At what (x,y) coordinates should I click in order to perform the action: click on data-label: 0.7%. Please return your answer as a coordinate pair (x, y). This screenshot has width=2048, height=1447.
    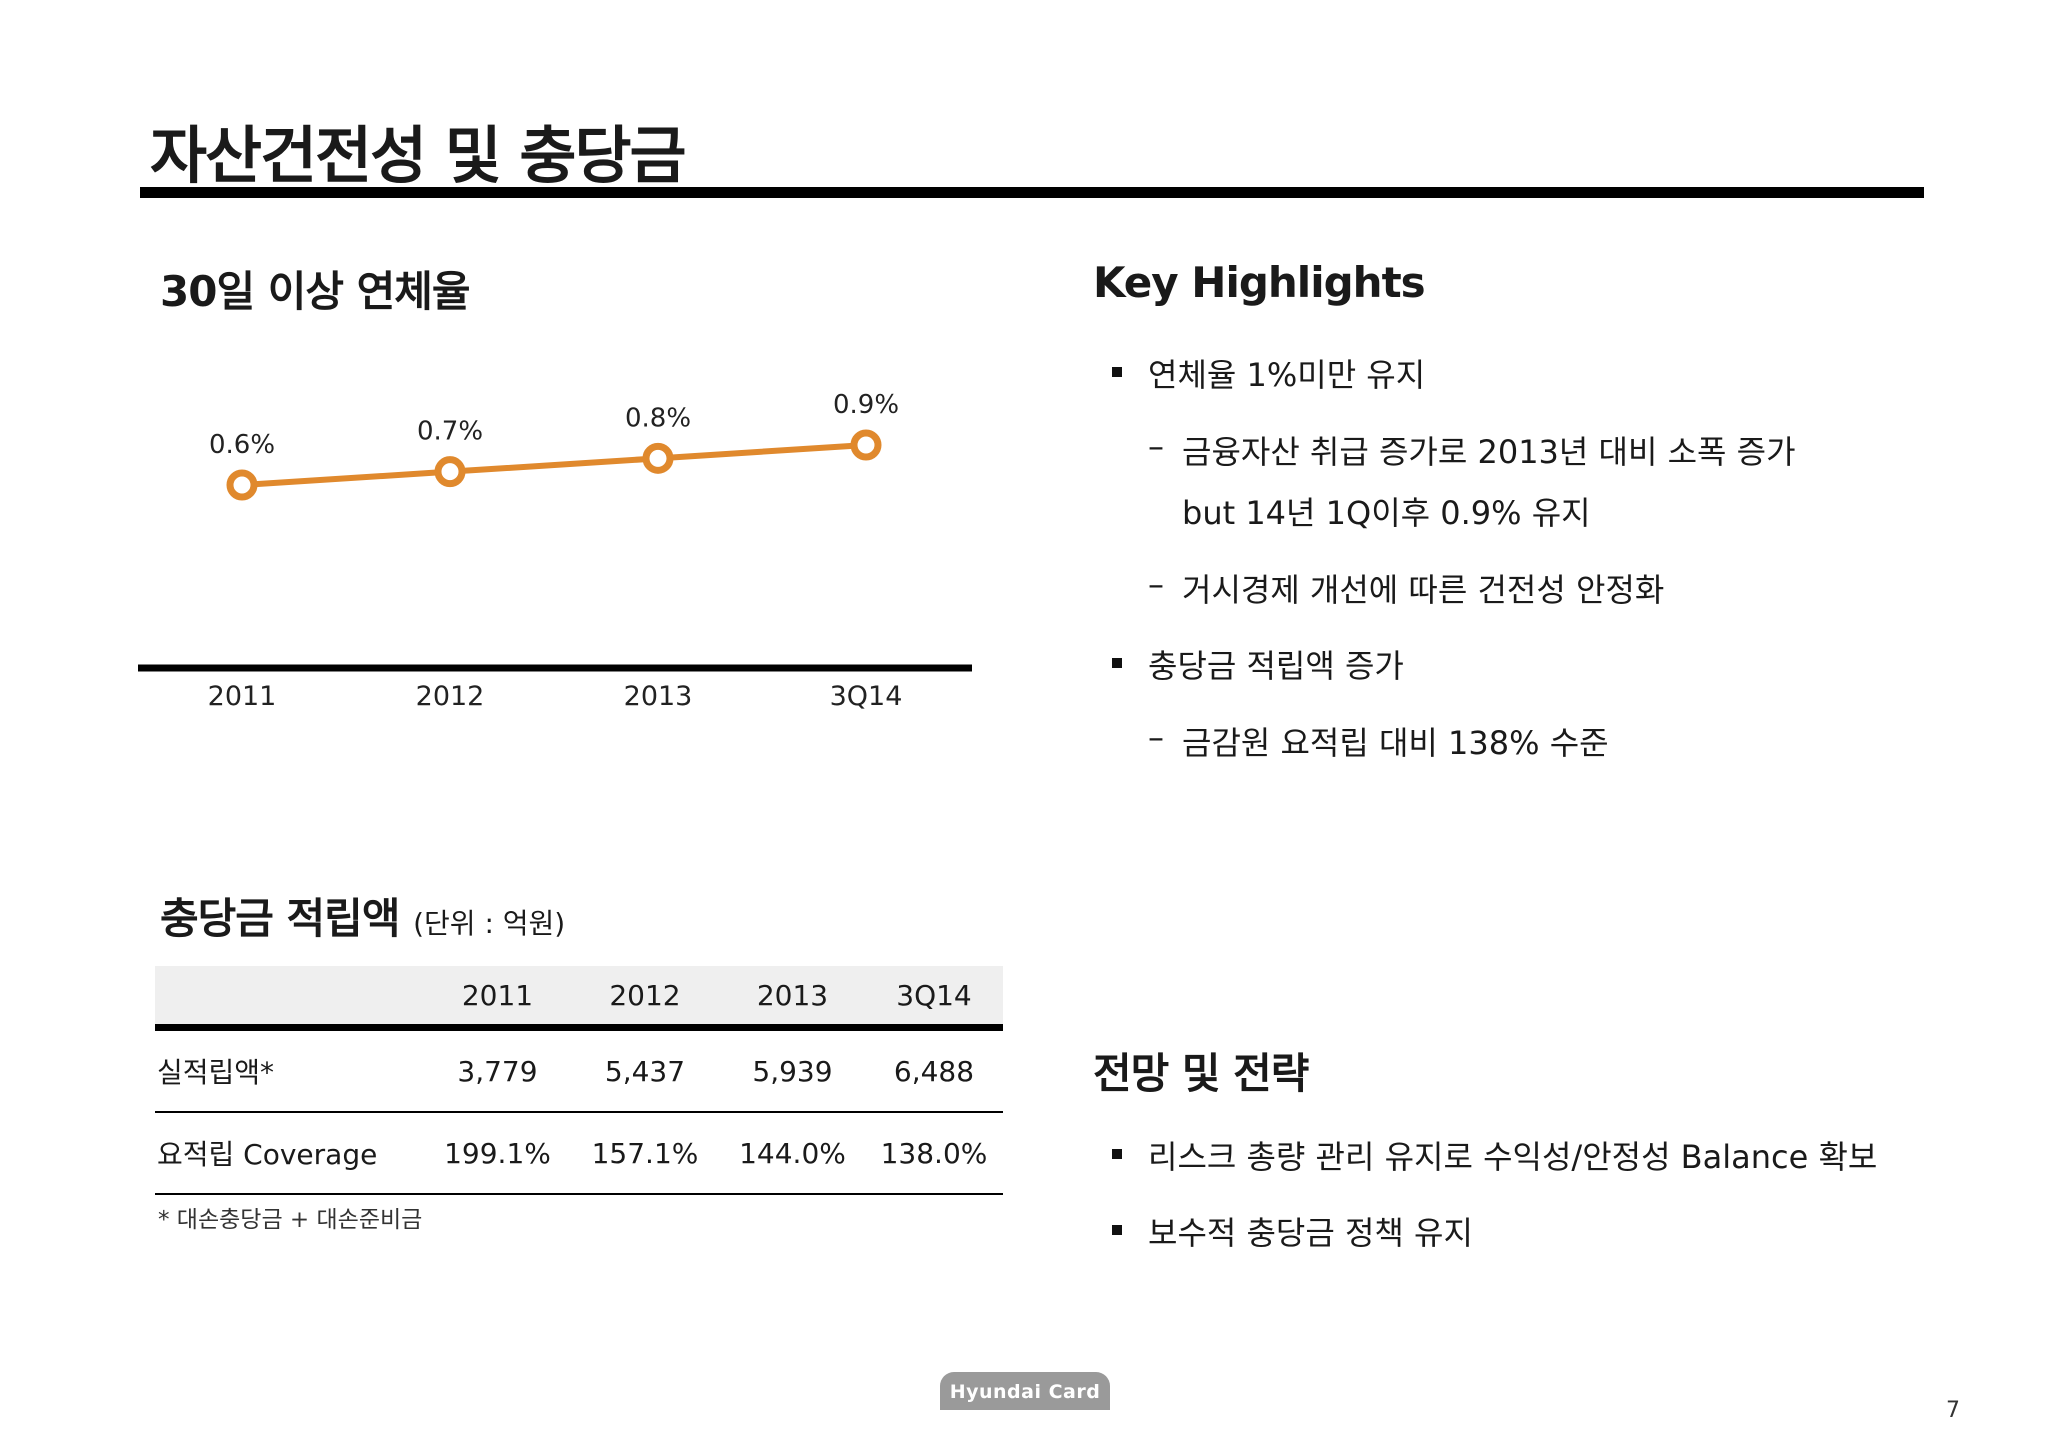
    Looking at the image, I should click on (450, 432).